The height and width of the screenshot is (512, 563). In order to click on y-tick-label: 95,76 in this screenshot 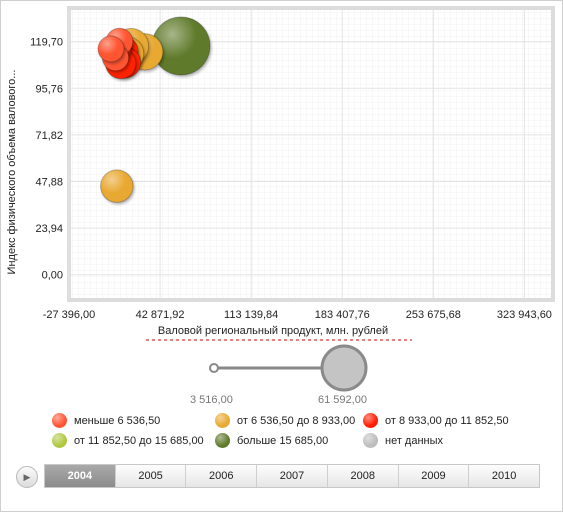, I will do `click(49, 89)`.